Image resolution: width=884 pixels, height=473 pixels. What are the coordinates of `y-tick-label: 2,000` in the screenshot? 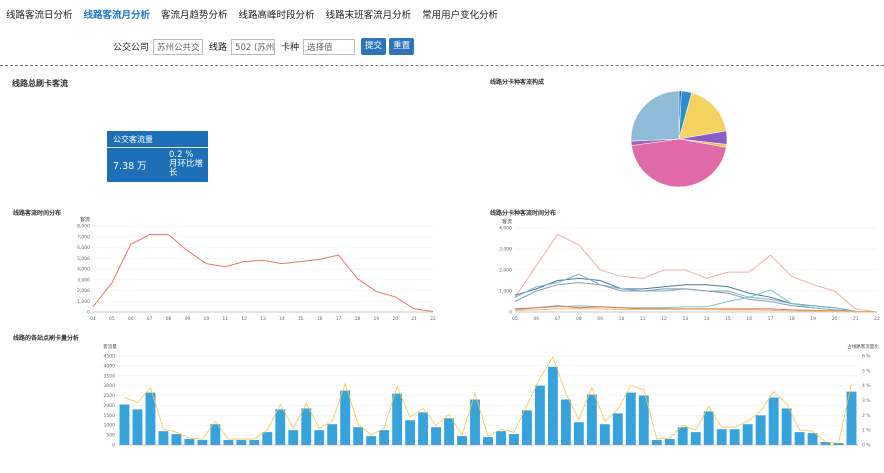 It's located at (505, 271).